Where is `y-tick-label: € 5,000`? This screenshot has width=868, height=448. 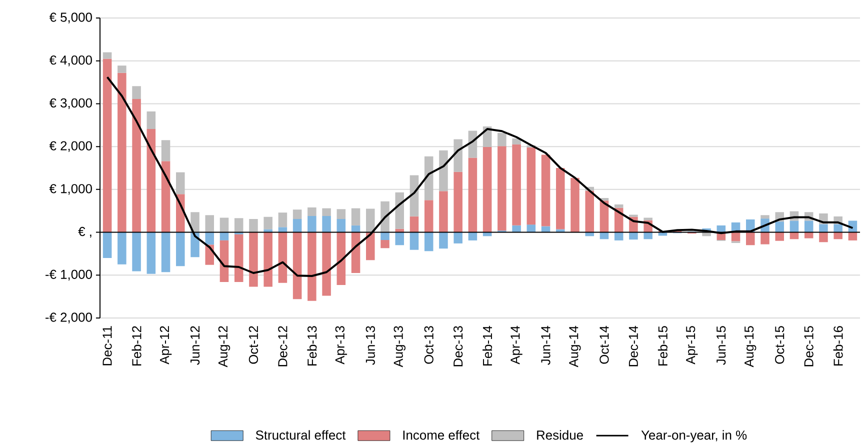 y-tick-label: € 5,000 is located at coordinates (70, 18).